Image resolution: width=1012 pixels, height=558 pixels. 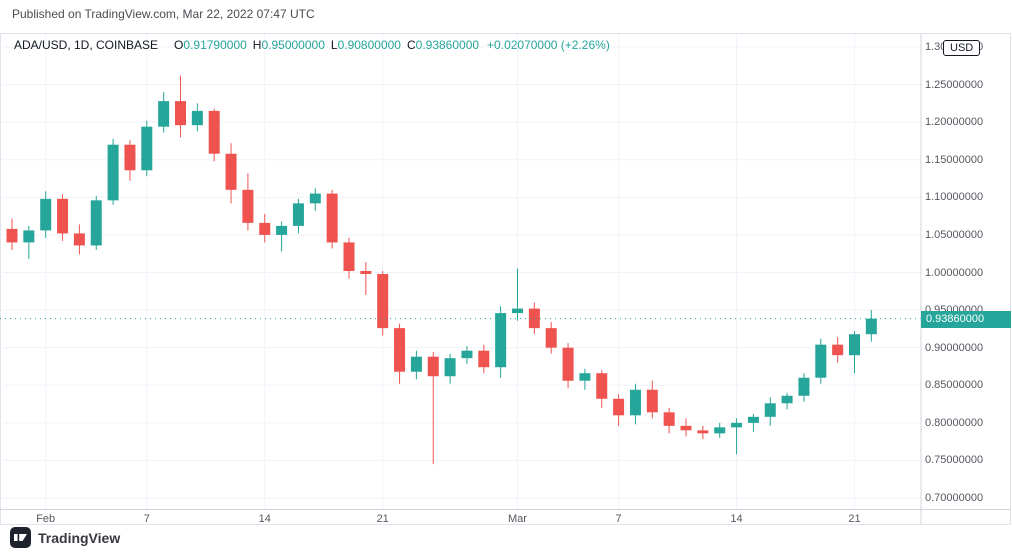 What do you see at coordinates (954, 272) in the screenshot?
I see `price-axis-label: 1.00000000` at bounding box center [954, 272].